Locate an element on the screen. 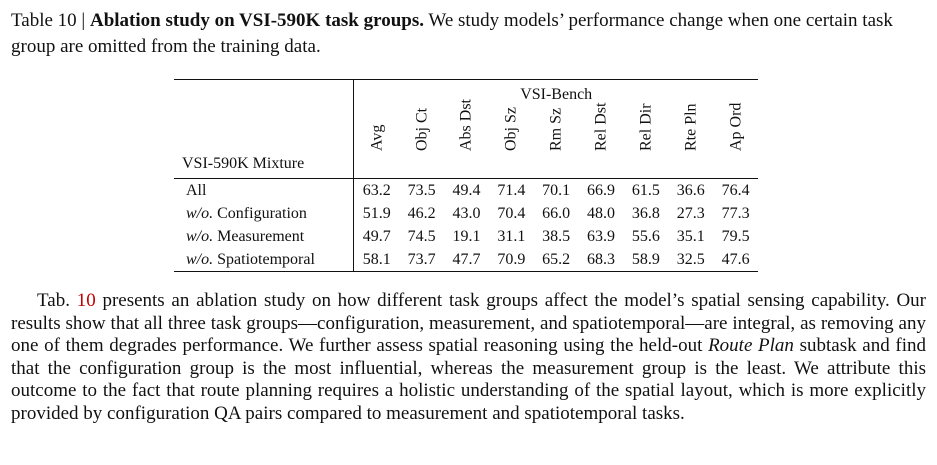 This screenshot has height=465, width=937. table-cell: 47.6 is located at coordinates (735, 259).